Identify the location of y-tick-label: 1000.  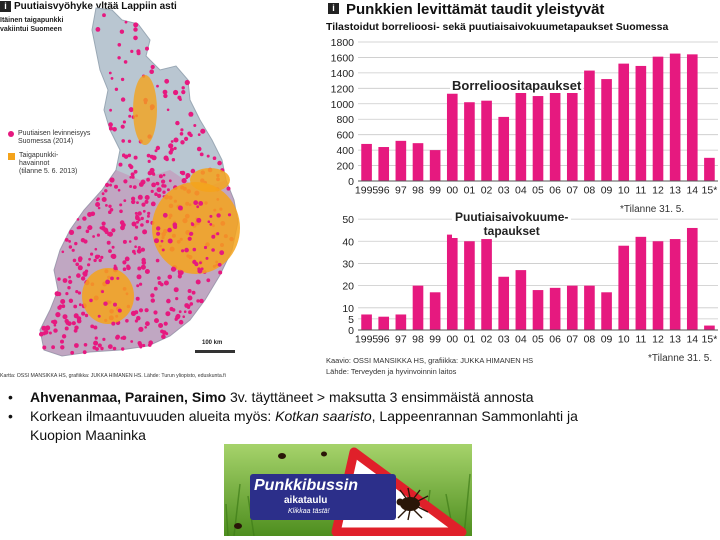
(343, 105).